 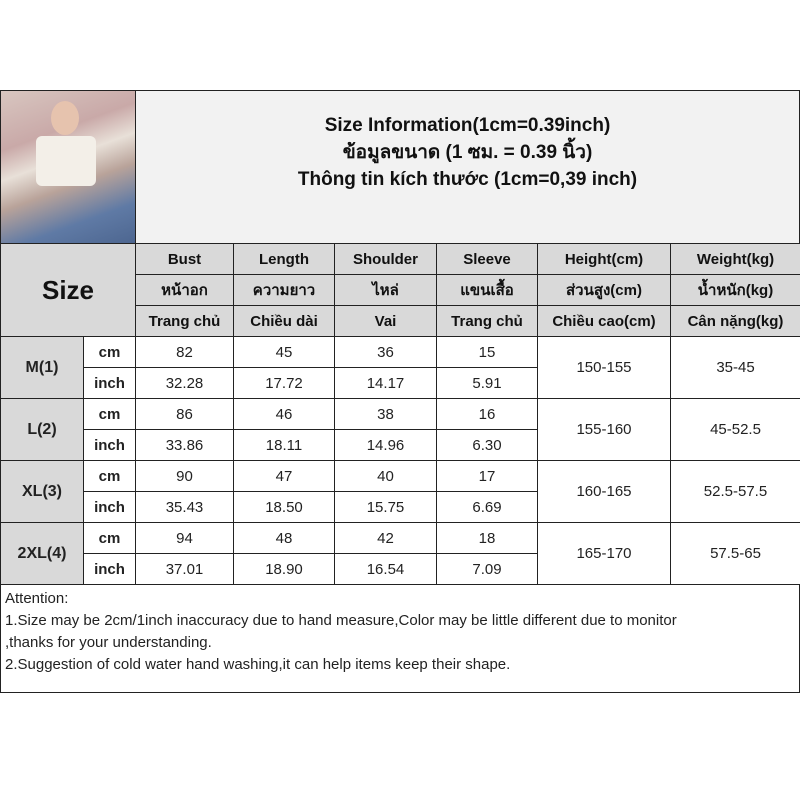 I want to click on measurement-cell: 14.17, so click(x=385, y=383).